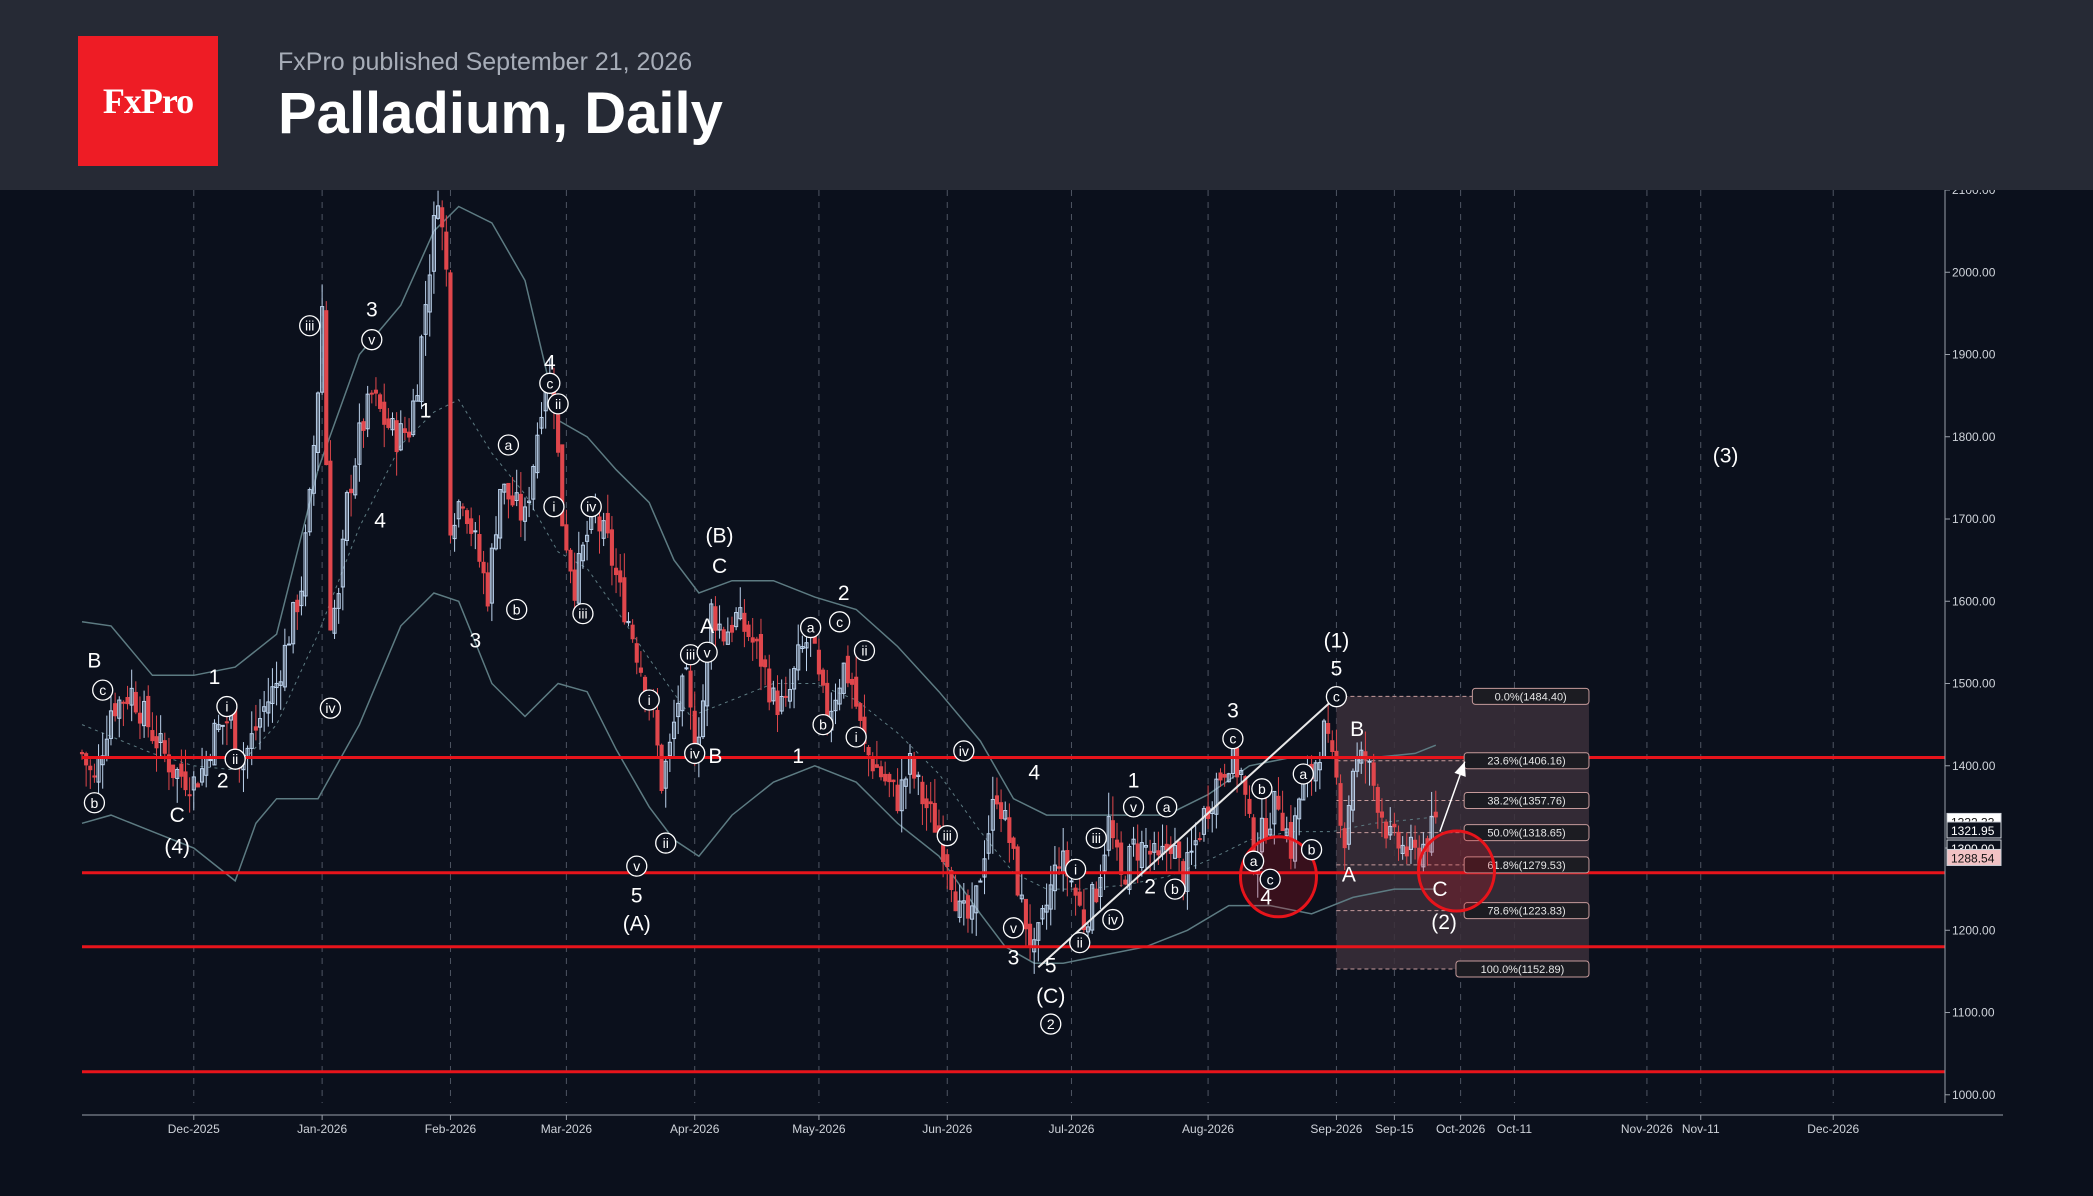  What do you see at coordinates (720, 535) in the screenshot?
I see `wave-label: (B)` at bounding box center [720, 535].